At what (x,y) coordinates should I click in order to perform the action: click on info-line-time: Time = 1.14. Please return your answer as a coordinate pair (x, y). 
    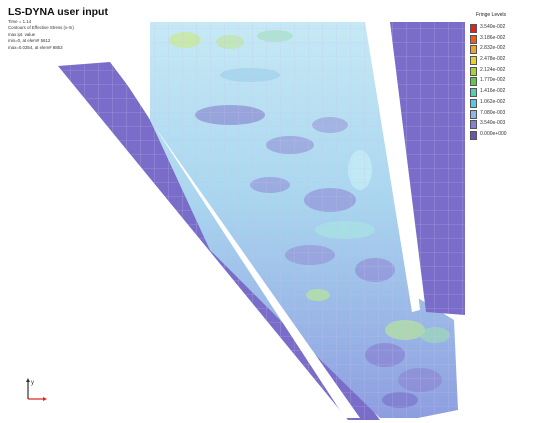
    Looking at the image, I should click on (20, 21).